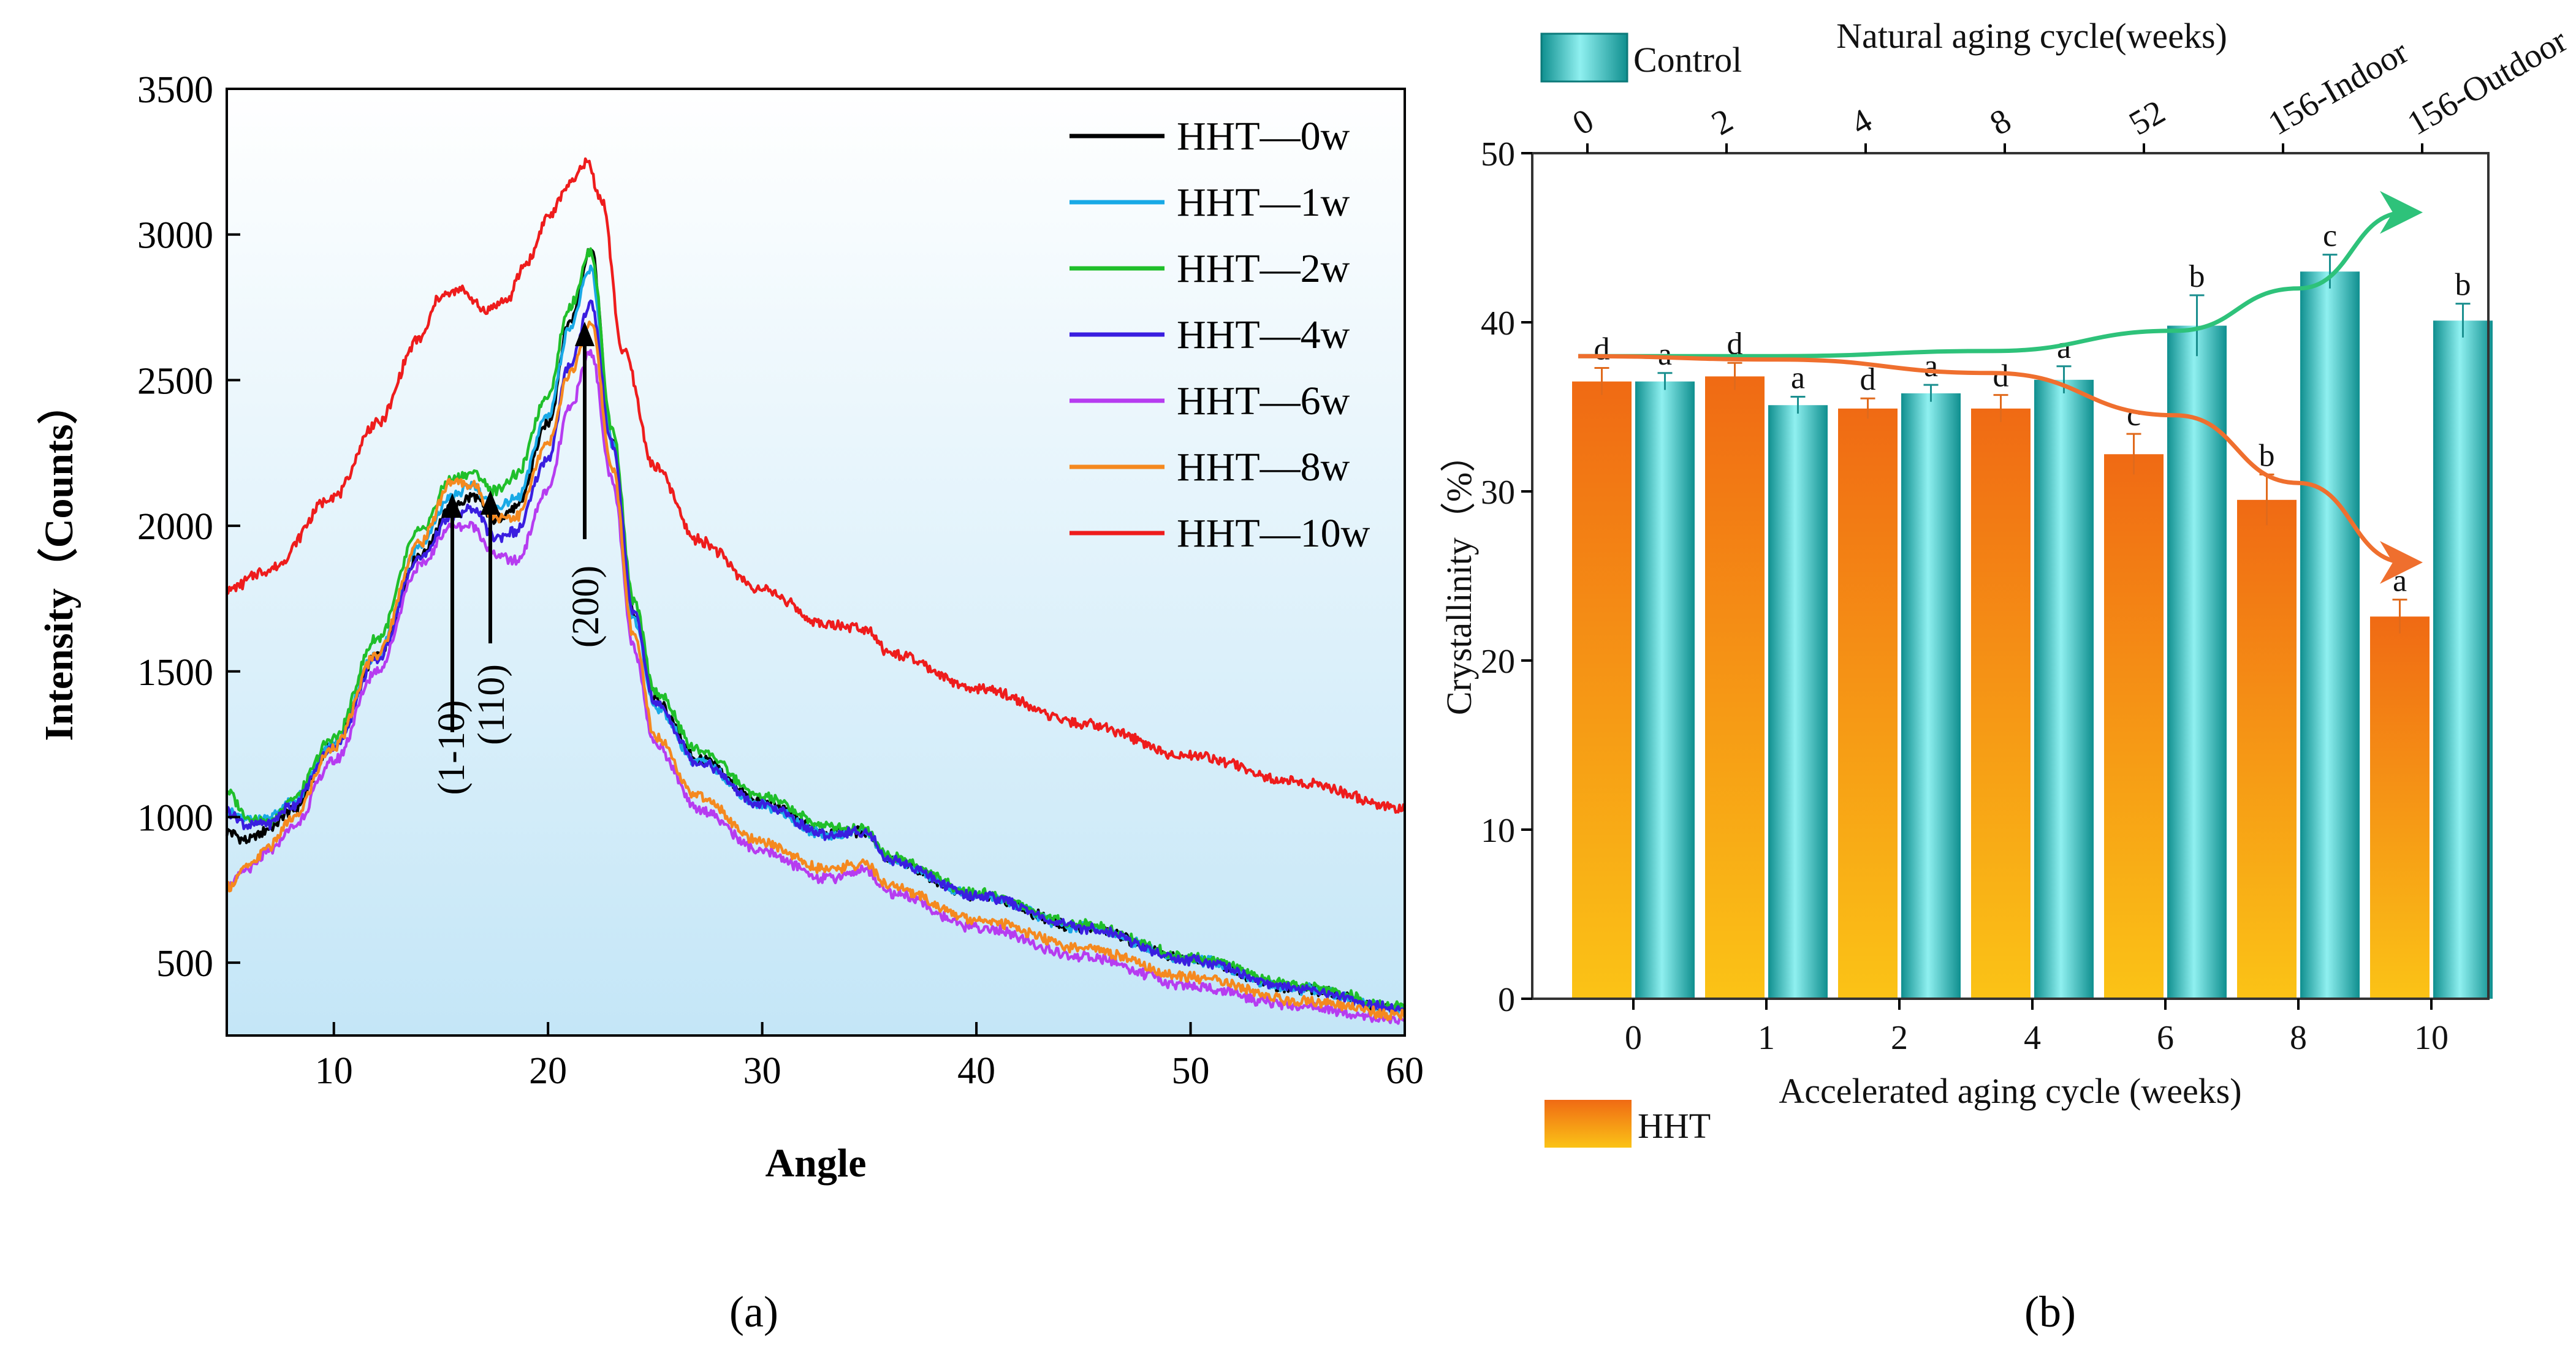 Image resolution: width=2576 pixels, height=1348 pixels. I want to click on x-tick-label-b: 6, so click(2165, 1038).